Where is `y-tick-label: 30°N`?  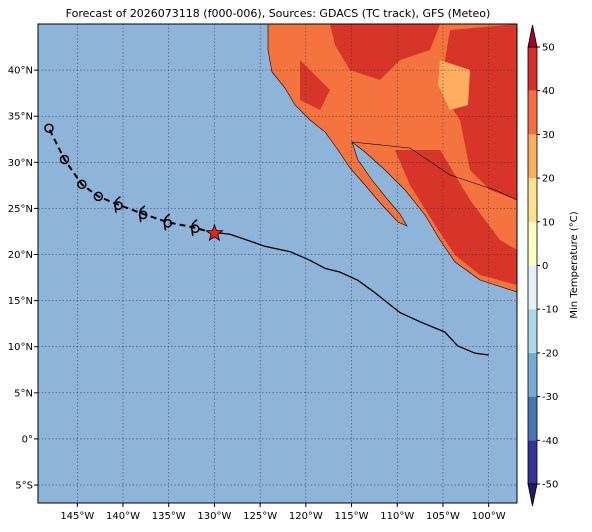
y-tick-label: 30°N is located at coordinates (20, 163).